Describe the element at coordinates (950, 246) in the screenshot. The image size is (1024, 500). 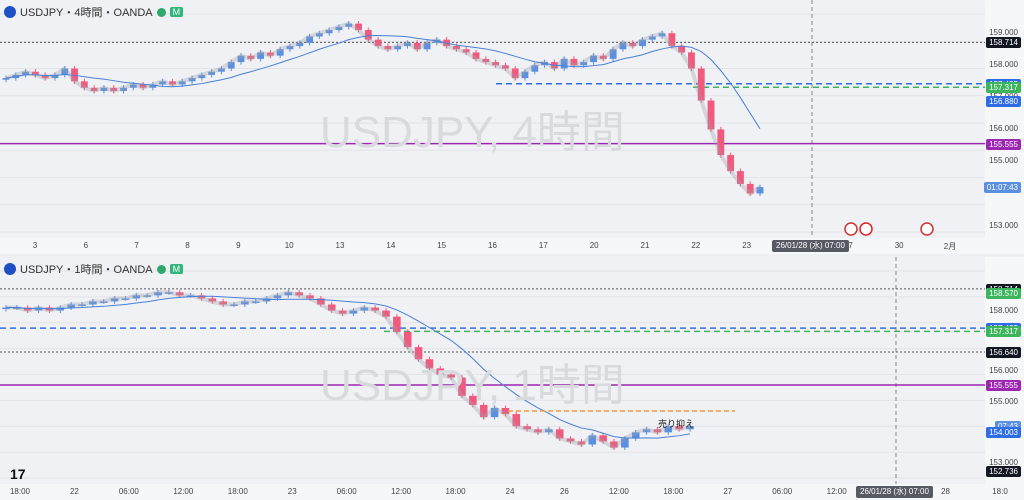
I see `x-tick-label: 2月` at that location.